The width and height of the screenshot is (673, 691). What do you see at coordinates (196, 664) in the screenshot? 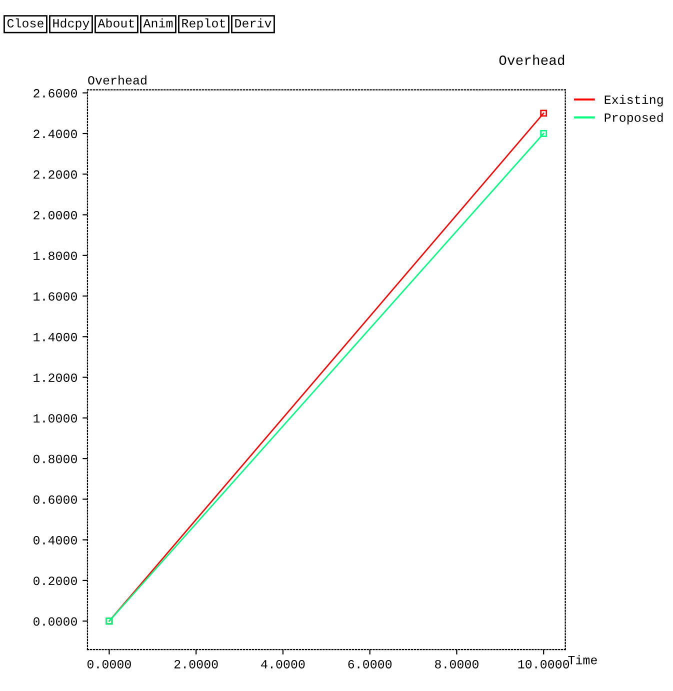
I see `x-tick-label: 2.0000` at bounding box center [196, 664].